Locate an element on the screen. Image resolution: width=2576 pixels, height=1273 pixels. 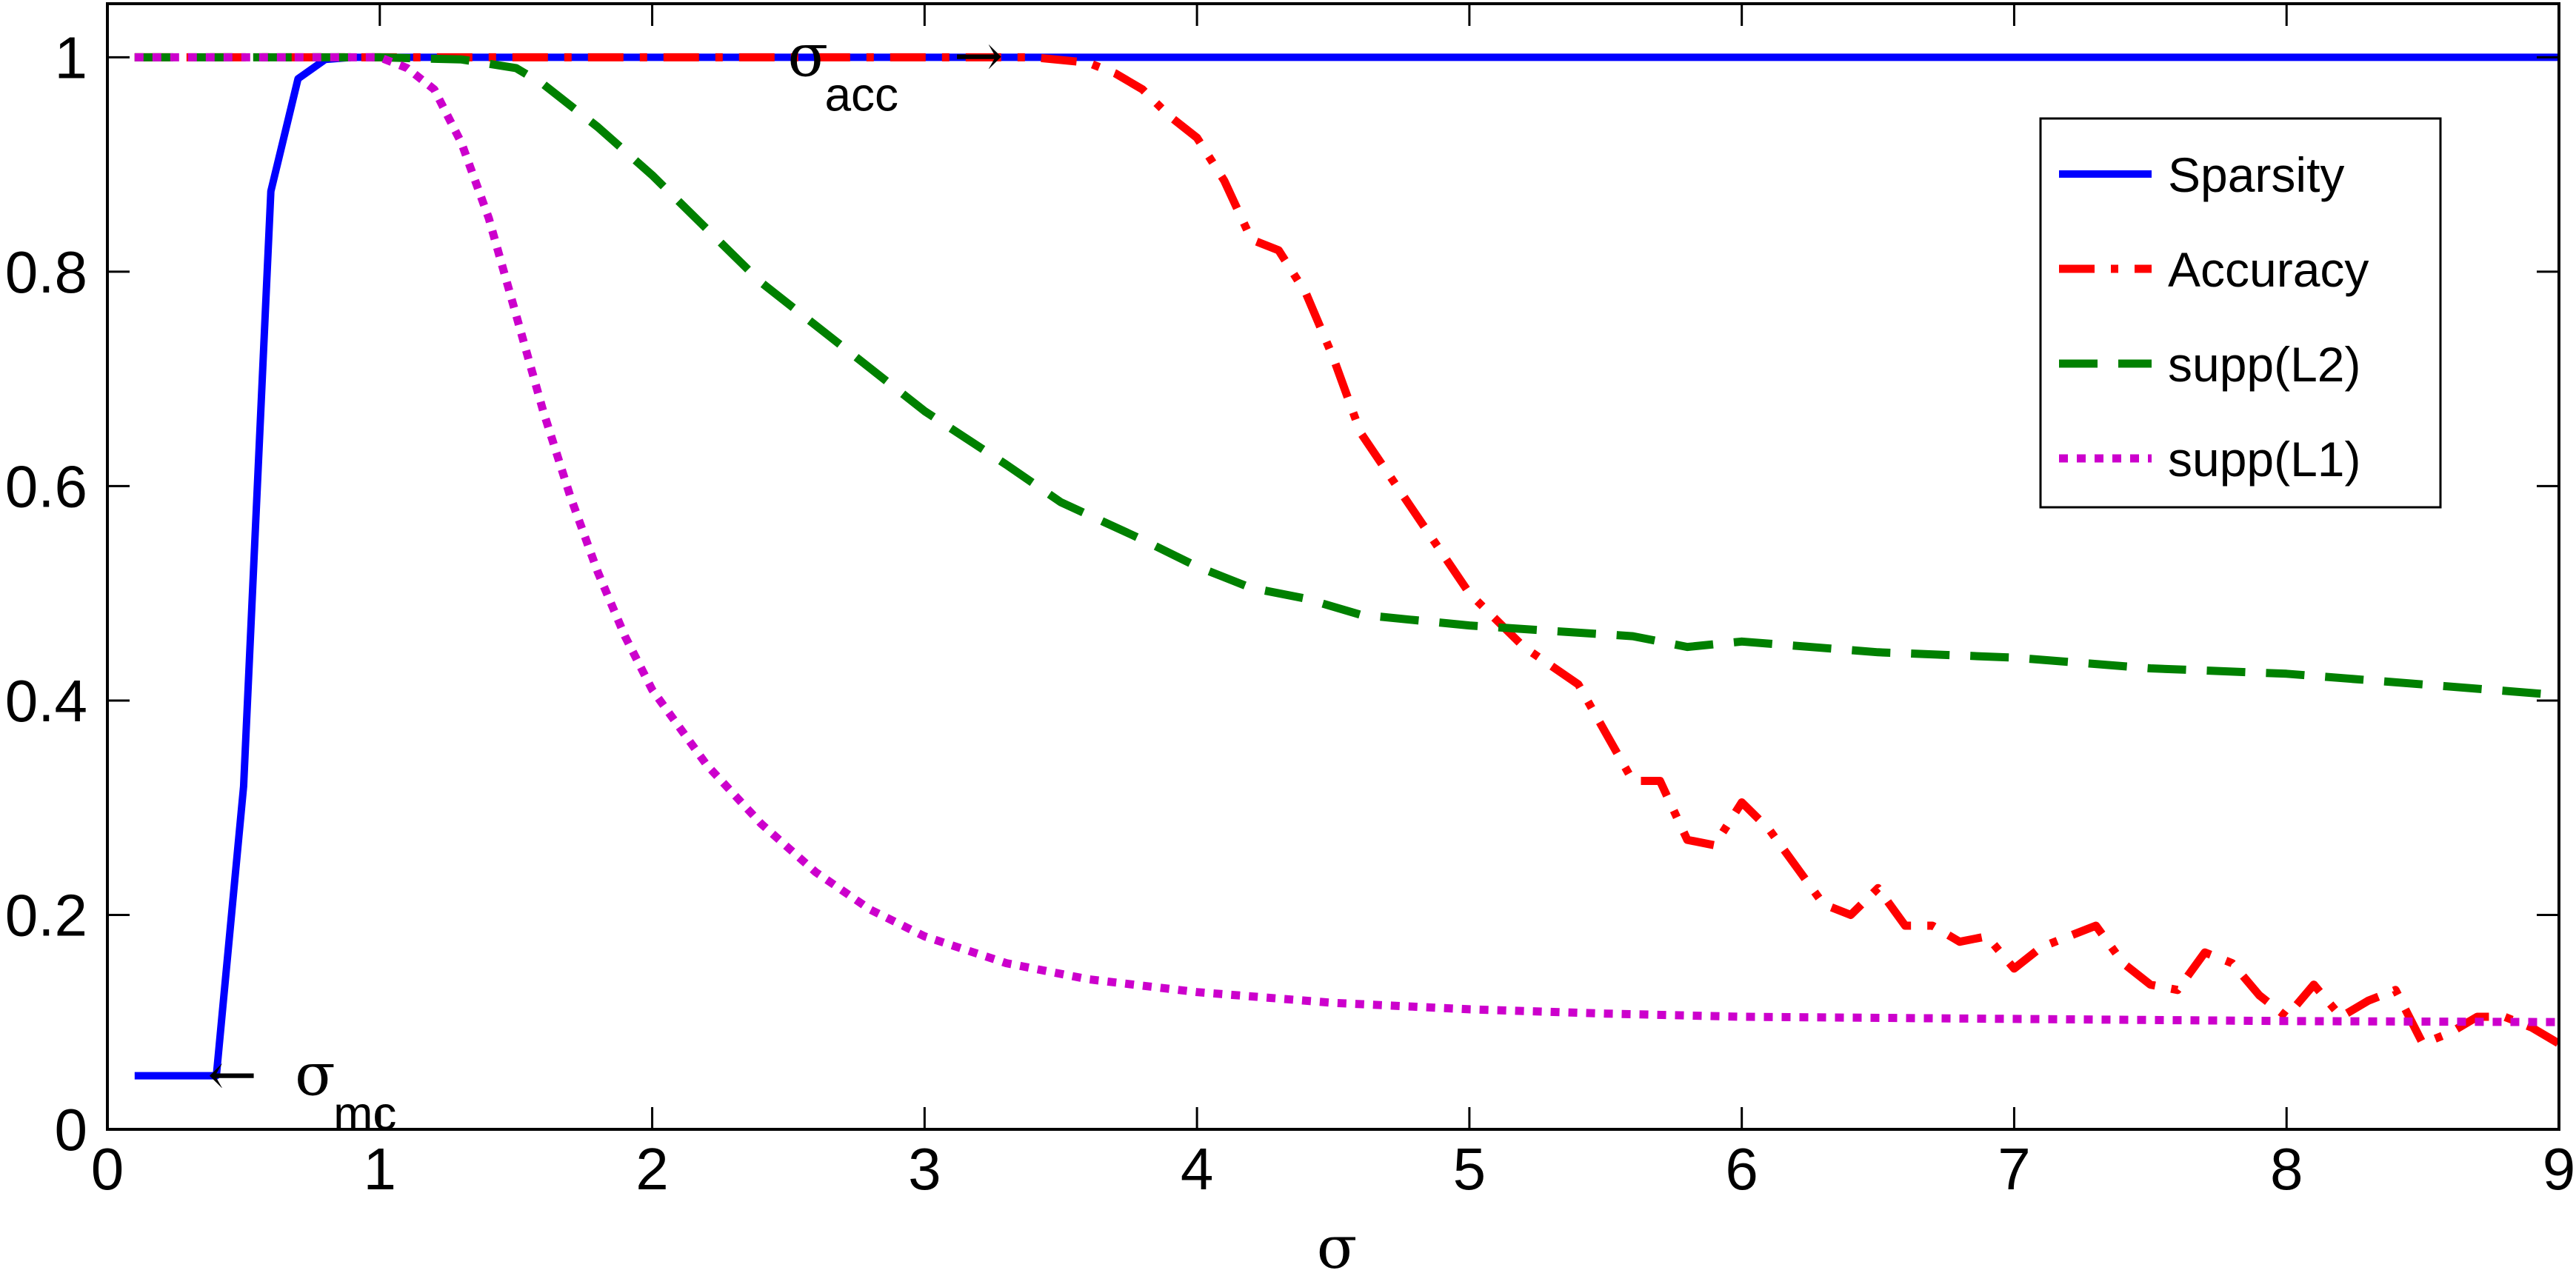
legend-label: supp(L2) is located at coordinates (2264, 364).